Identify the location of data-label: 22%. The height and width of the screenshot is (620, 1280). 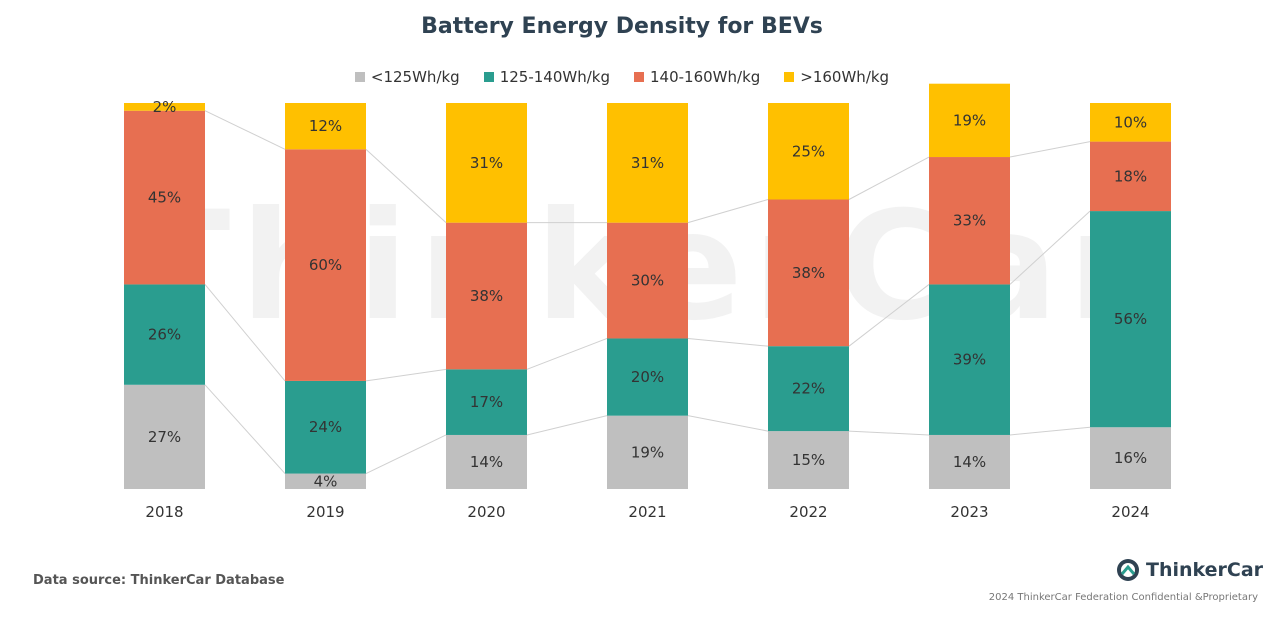
(808, 389).